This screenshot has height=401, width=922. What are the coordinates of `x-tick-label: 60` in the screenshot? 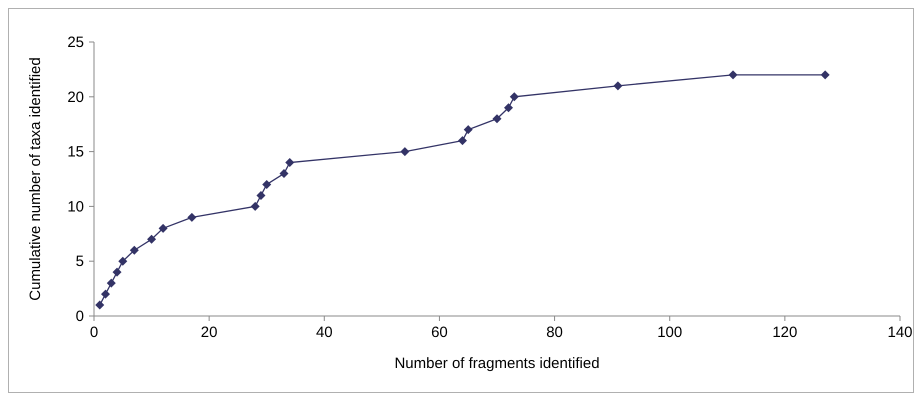 It's located at (439, 332).